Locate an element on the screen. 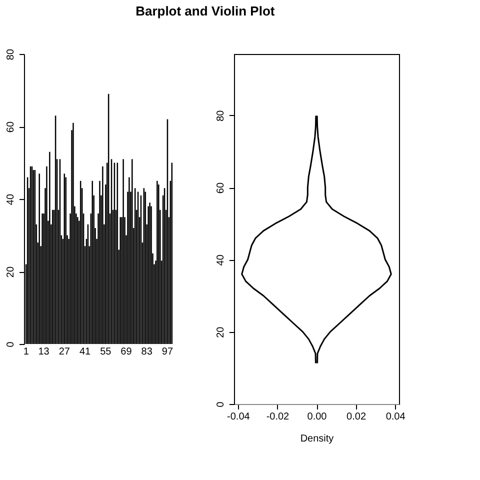  x-tick-label: 0.02 is located at coordinates (356, 417).